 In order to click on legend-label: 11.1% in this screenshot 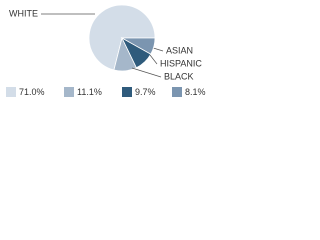, I will do `click(89, 92)`.